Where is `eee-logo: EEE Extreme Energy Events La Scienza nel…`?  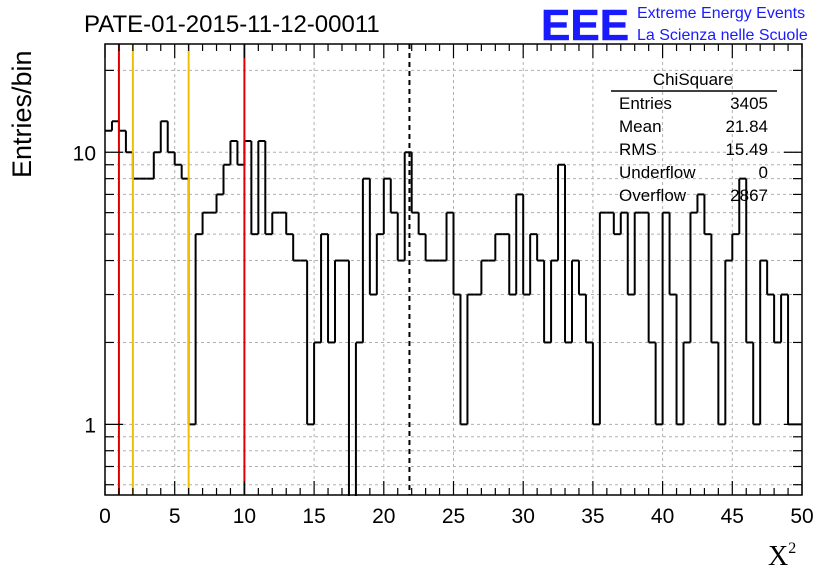
eee-logo: EEE Extreme Energy Events La Scienza nel… is located at coordinates (674, 26).